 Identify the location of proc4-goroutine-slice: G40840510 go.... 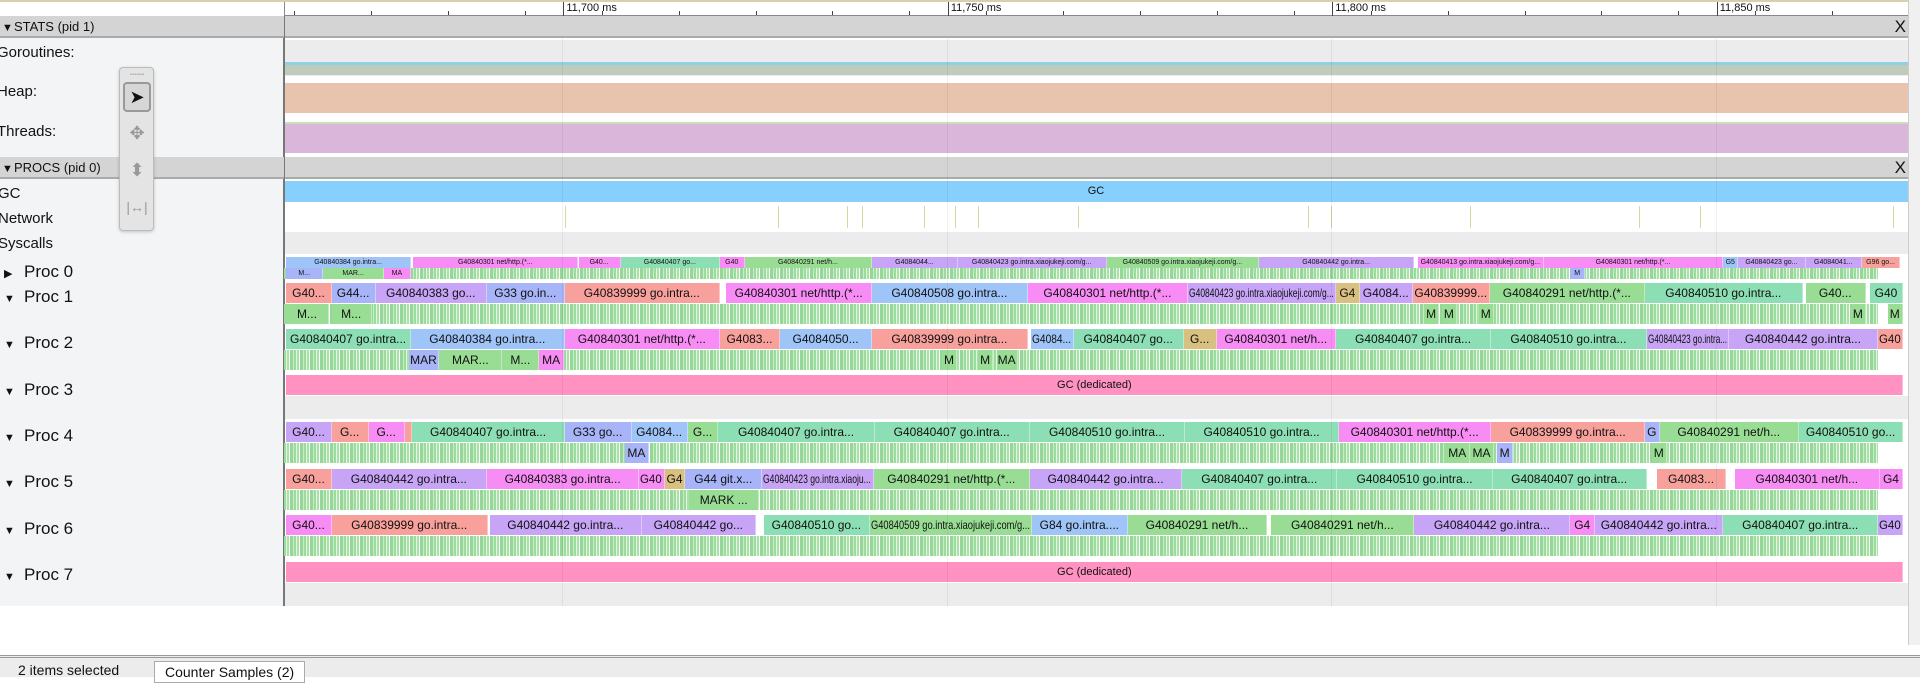
(1851, 432).